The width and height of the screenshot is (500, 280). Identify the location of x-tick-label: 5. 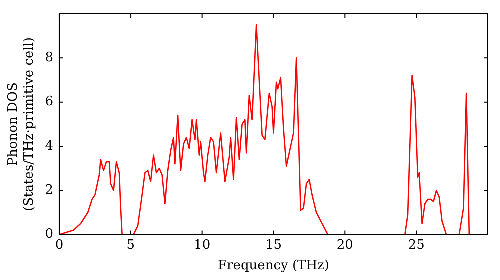
(131, 245).